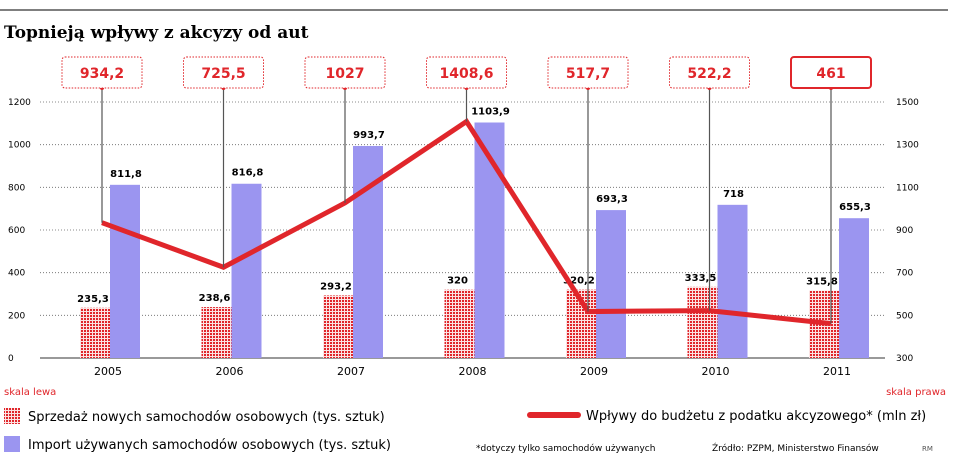 Image resolution: width=956 pixels, height=456 pixels. What do you see at coordinates (565, 448) in the screenshot?
I see `footnote: *dotyczy tylko samochodów używanych` at bounding box center [565, 448].